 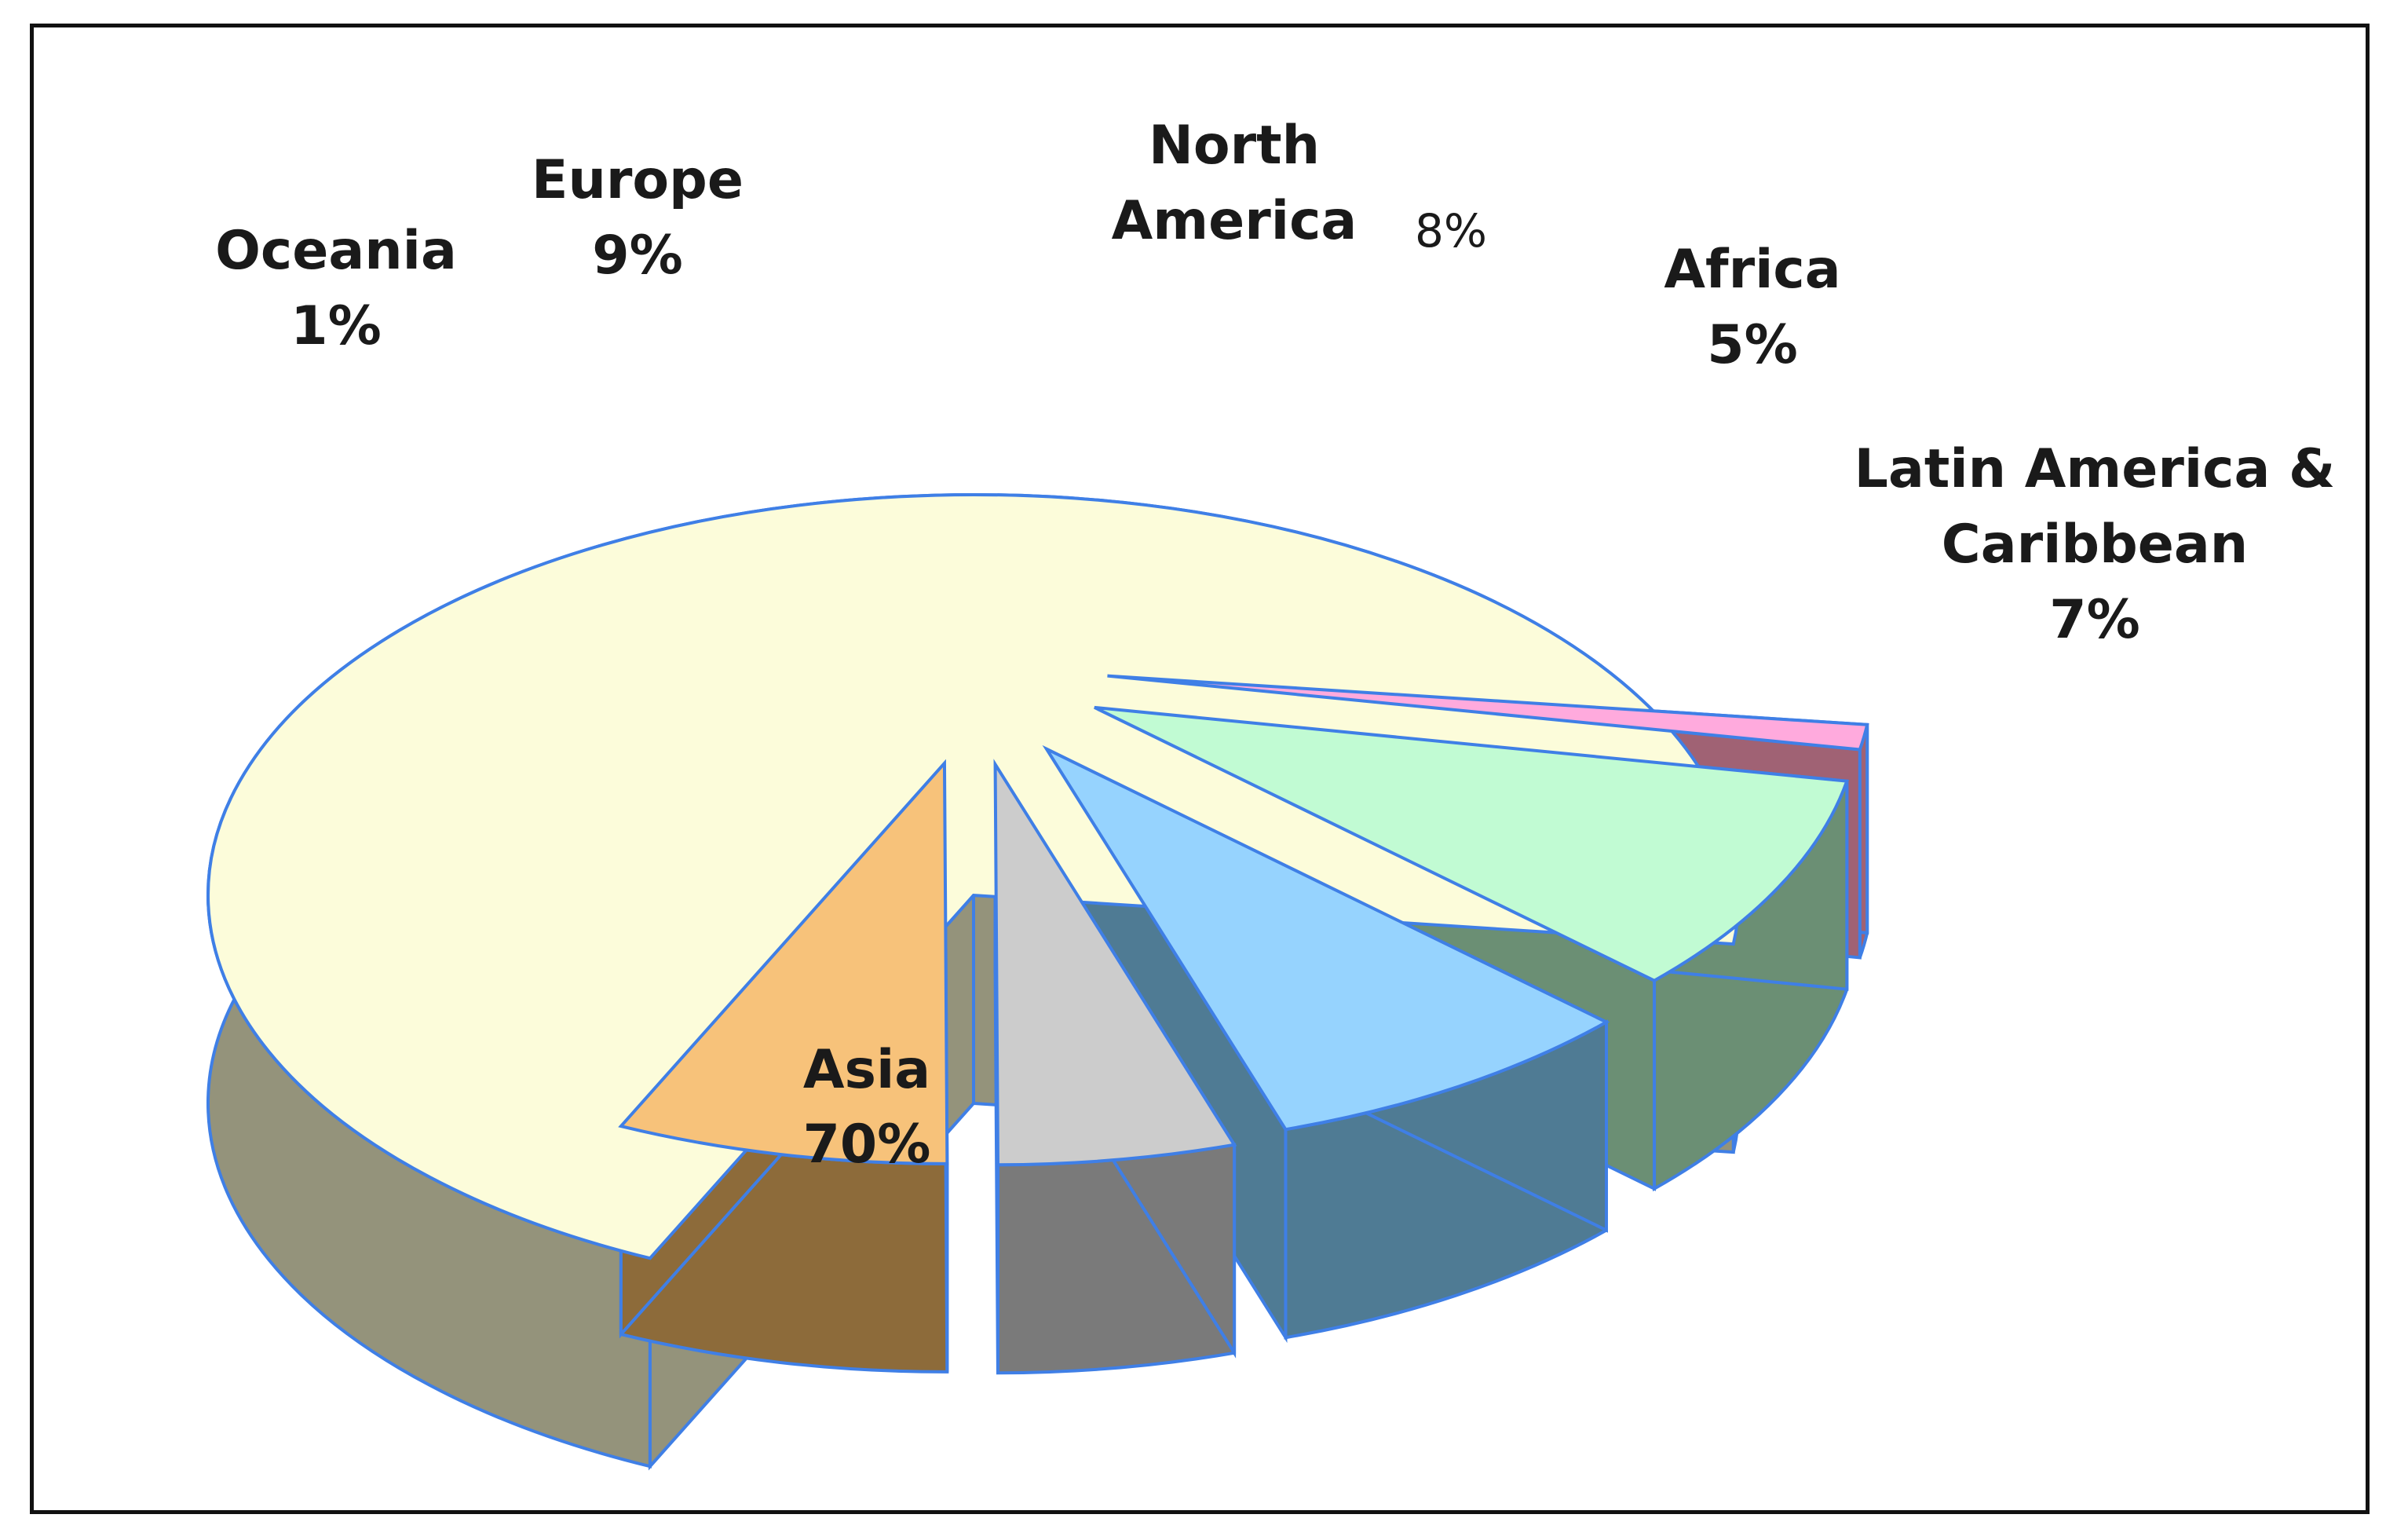 What do you see at coordinates (1752, 307) in the screenshot?
I see `label-africa: Africa 5%` at bounding box center [1752, 307].